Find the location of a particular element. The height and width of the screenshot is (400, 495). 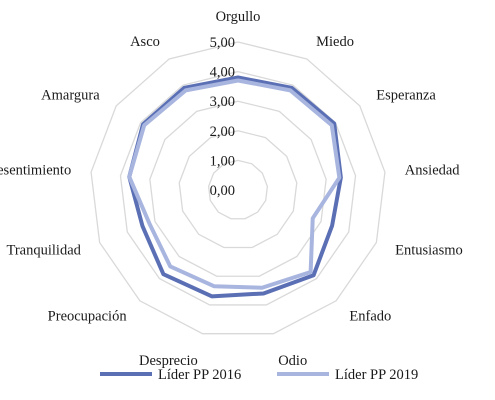

legend-item-2019: Líder PP 2019 is located at coordinates (347, 375).